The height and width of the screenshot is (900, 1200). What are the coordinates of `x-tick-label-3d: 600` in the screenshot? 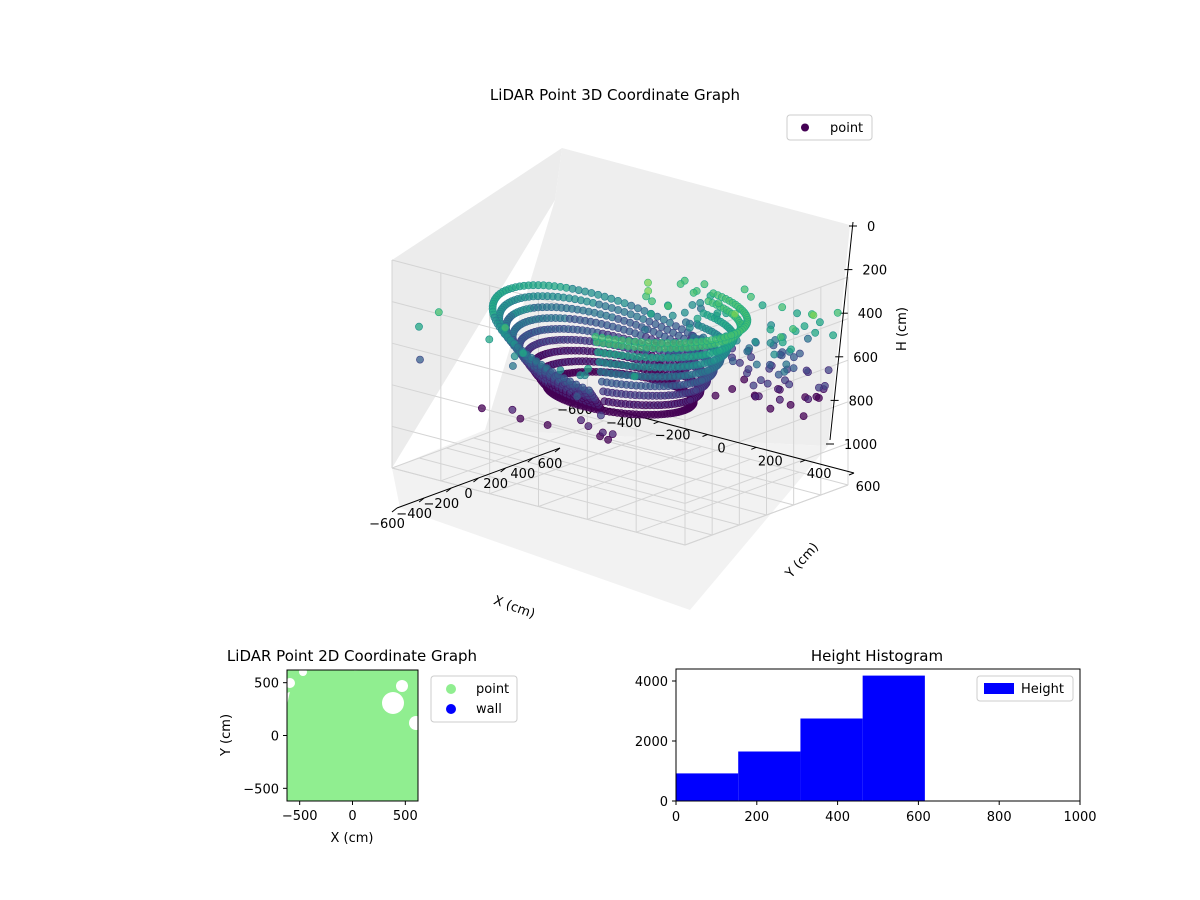 It's located at (550, 464).